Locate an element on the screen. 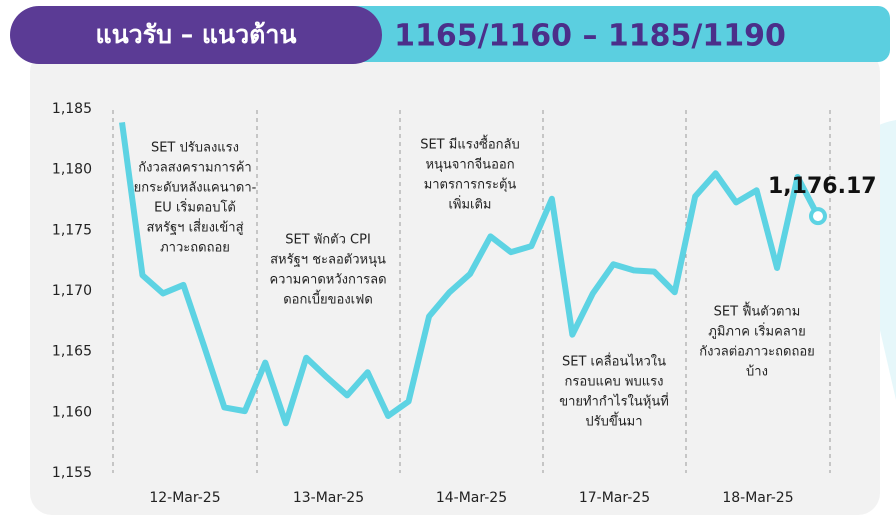  y-tick-label: 1,165 is located at coordinates (72, 352).